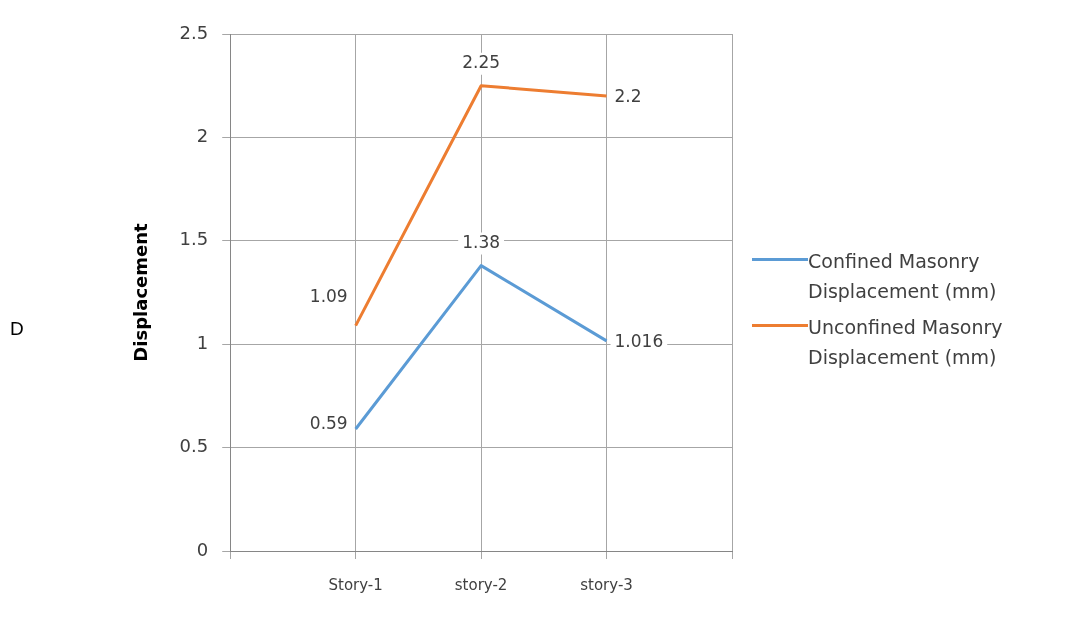  I want to click on text: D, so click(17, 329).